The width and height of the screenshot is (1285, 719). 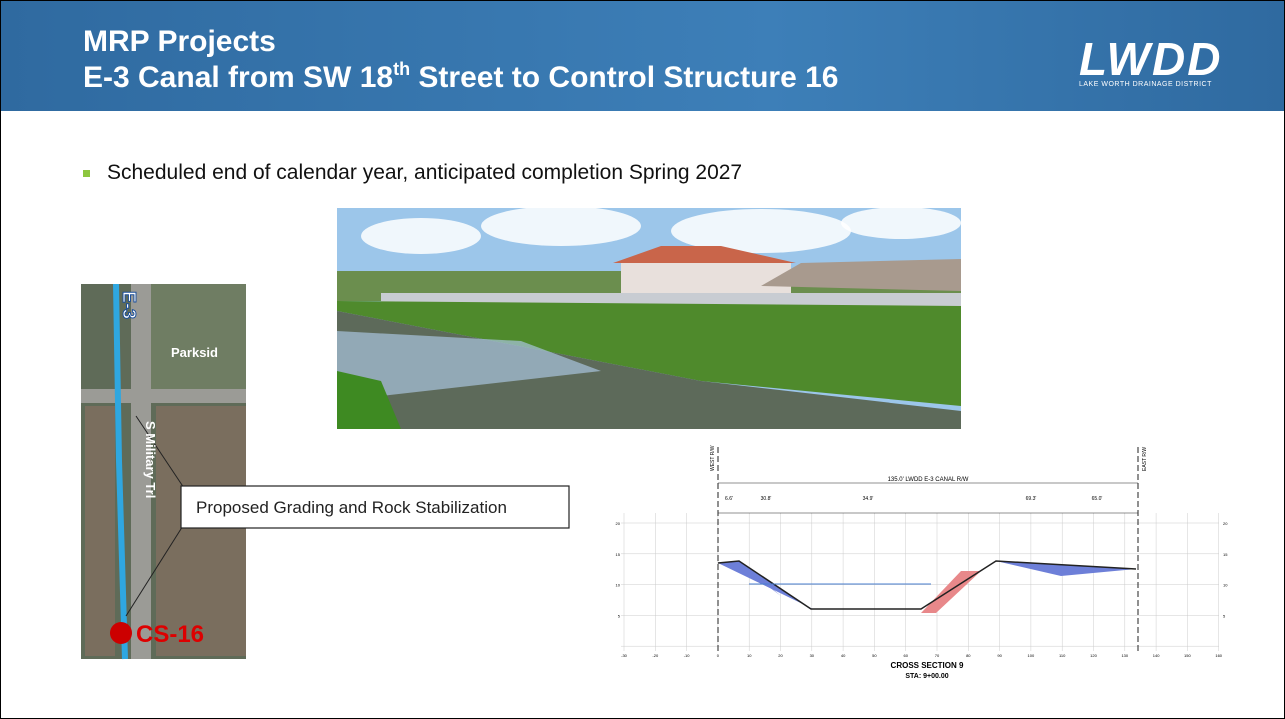 What do you see at coordinates (868, 499) in the screenshot?
I see `dimension: 34.9'` at bounding box center [868, 499].